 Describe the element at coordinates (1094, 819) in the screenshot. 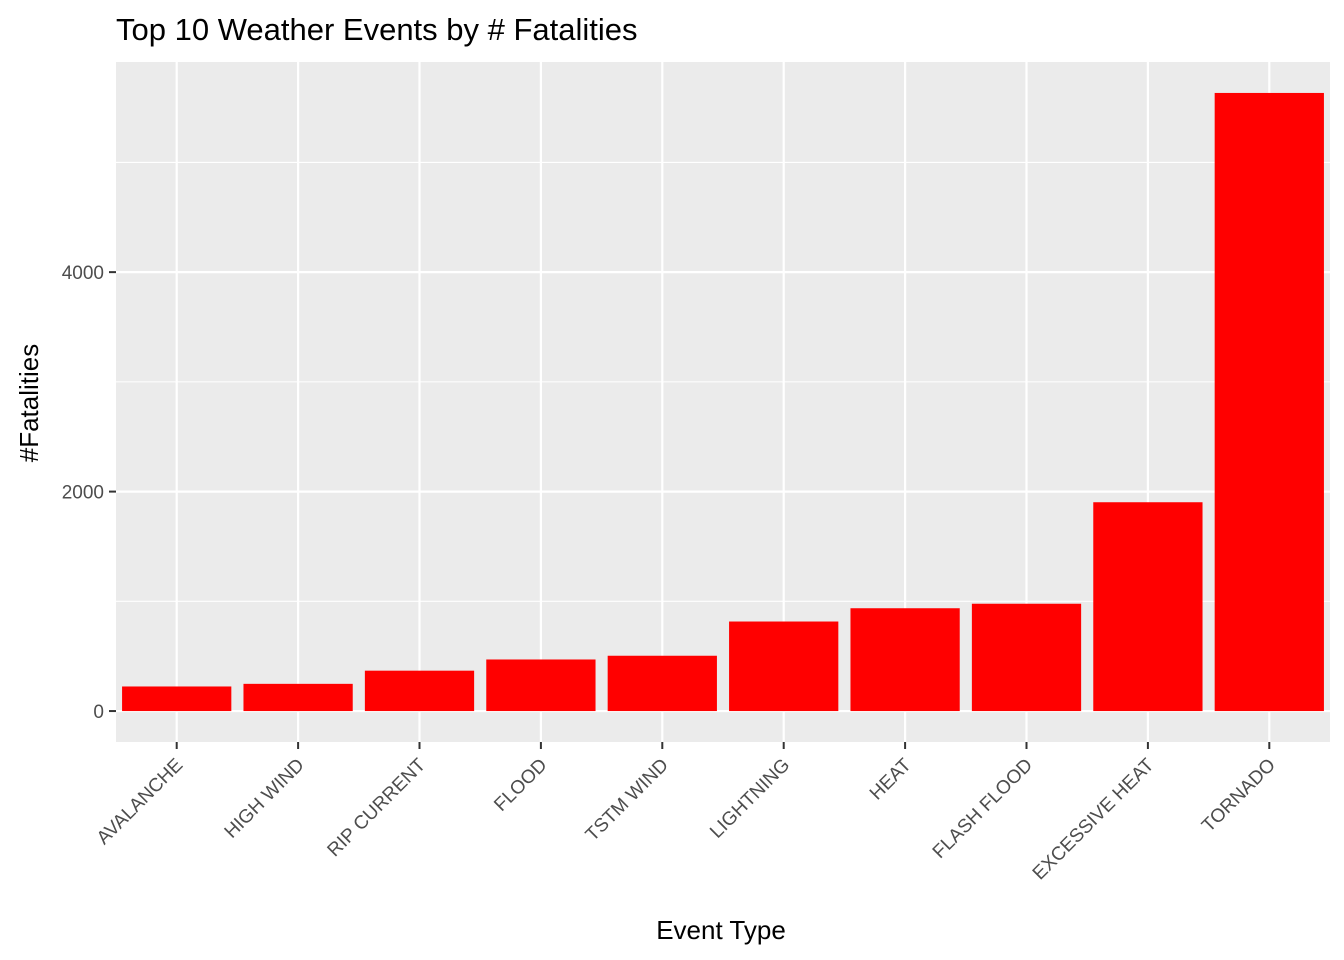

I see `x-tick-label: EXCESSIVE HEAT` at that location.